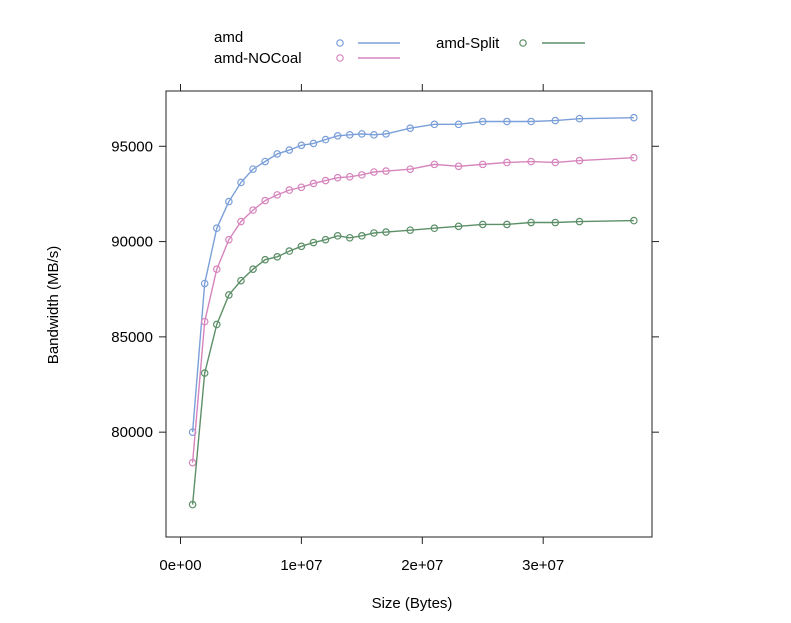 This screenshot has width=791, height=623. Describe the element at coordinates (340, 43) in the screenshot. I see `legend-marker-amd` at that location.